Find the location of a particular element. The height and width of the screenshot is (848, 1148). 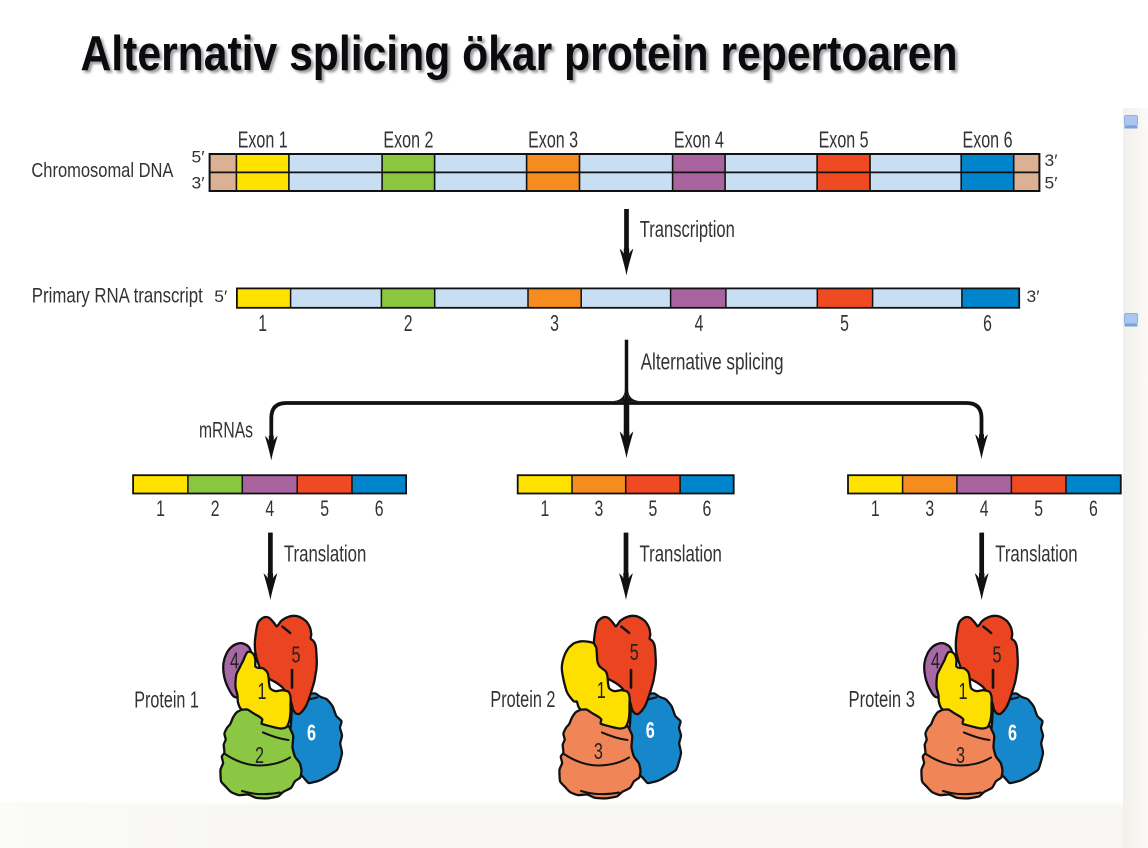

svg-text: Exon 6 is located at coordinates (988, 140).